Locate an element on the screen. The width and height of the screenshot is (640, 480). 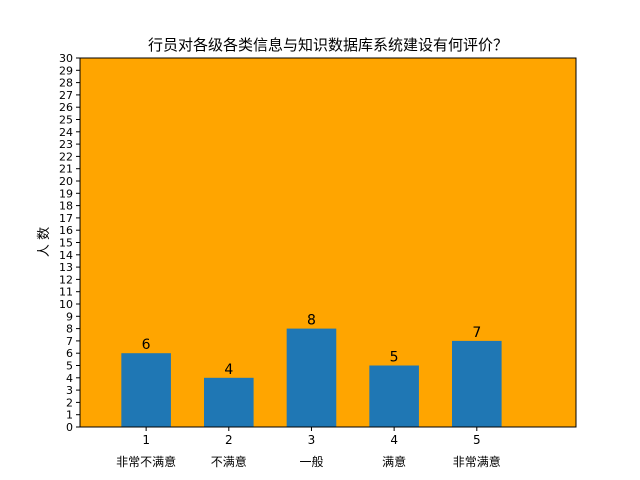
x-category-label: 非常满意 is located at coordinates (477, 461).